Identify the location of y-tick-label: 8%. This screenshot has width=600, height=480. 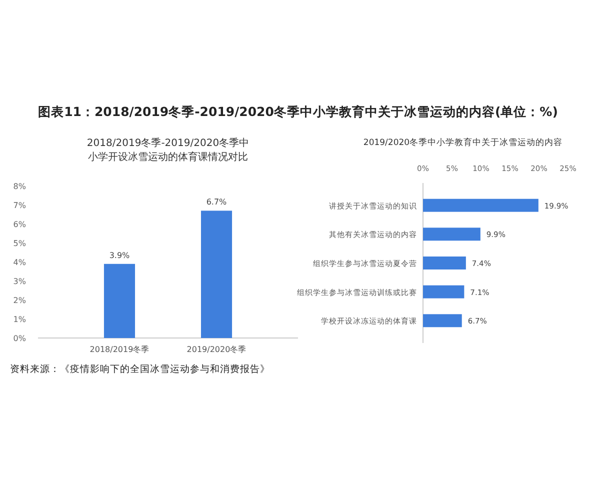
(19, 186).